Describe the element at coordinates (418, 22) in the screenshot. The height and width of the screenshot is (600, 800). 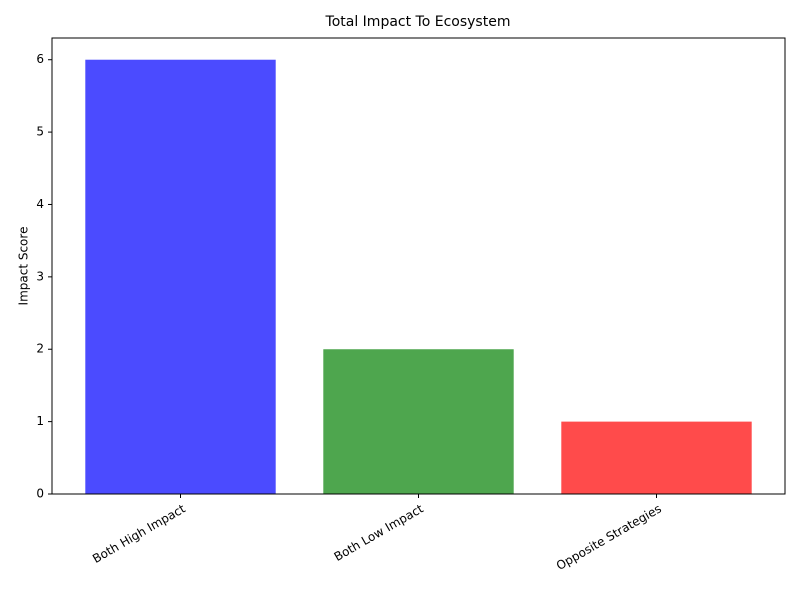
I see `chart-title: Total Impact To Ecosystem` at that location.